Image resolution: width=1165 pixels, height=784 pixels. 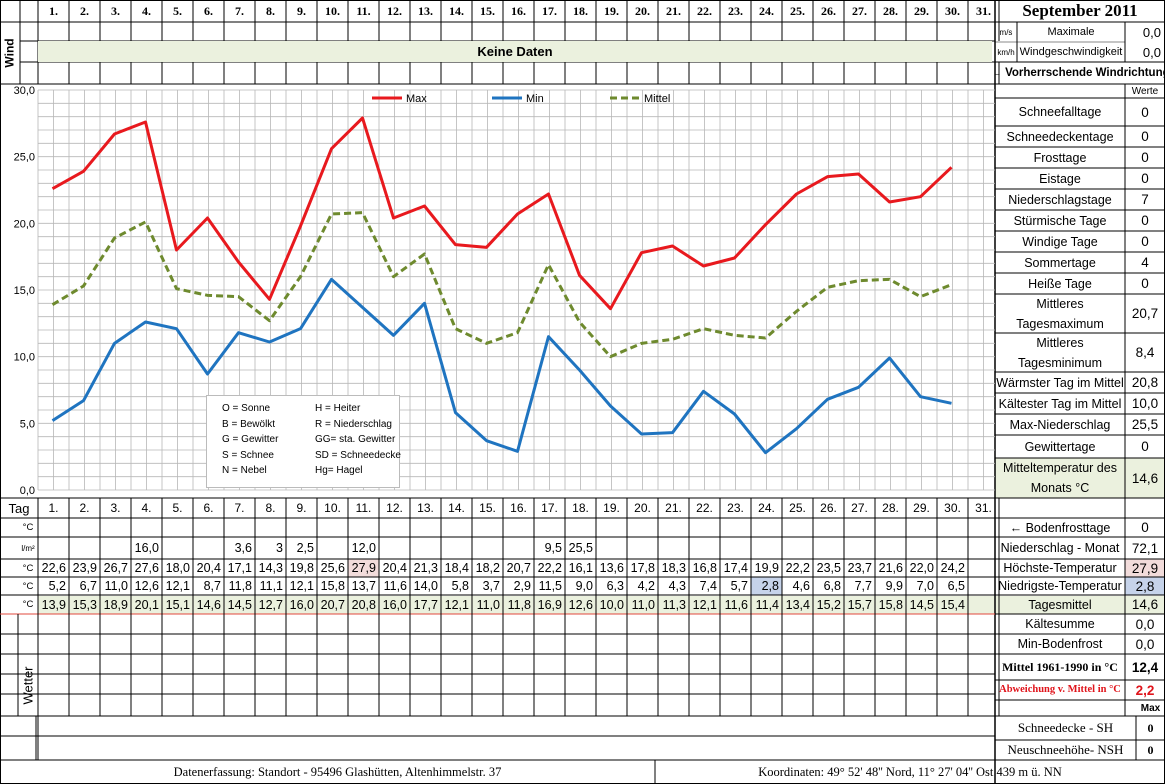 I want to click on mean-cell: 15,3, so click(x=84, y=604).